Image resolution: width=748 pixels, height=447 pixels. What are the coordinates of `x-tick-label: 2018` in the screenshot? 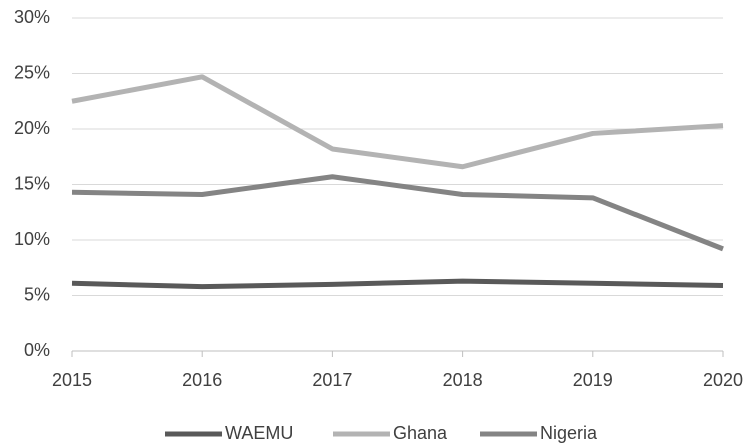 It's located at (463, 380).